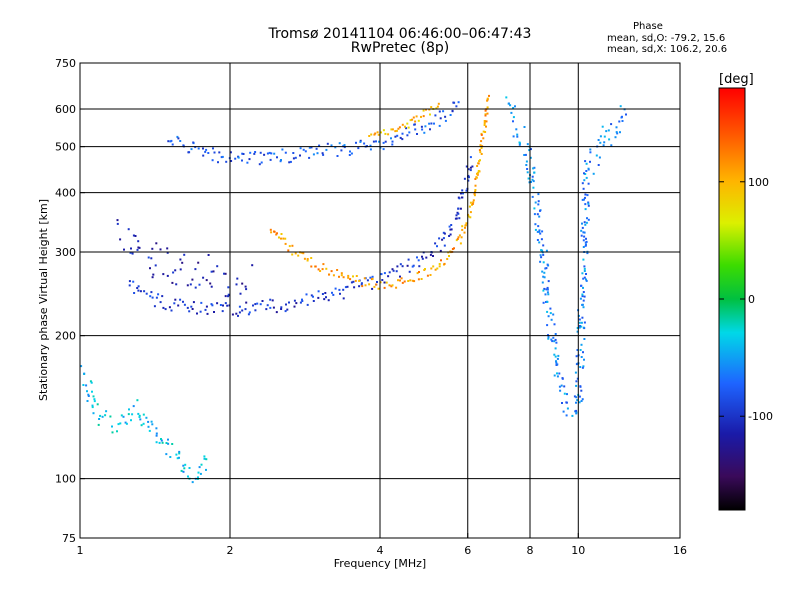 Image resolution: width=800 pixels, height=600 pixels. What do you see at coordinates (65, 252) in the screenshot?
I see `y-tick-label: 300` at bounding box center [65, 252].